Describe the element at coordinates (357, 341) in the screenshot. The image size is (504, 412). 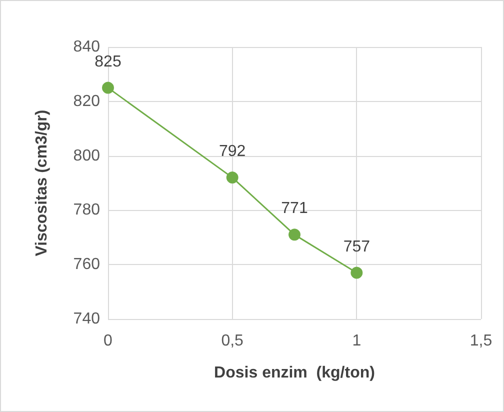
I see `x-tick-label: 1` at that location.